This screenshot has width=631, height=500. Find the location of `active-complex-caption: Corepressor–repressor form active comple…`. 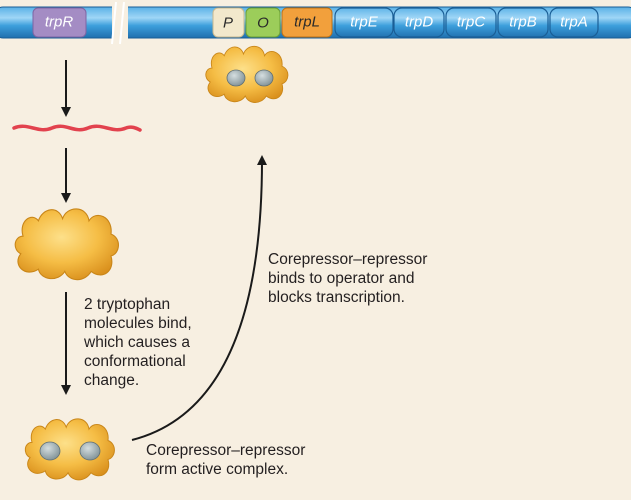

active-complex-caption: Corepressor–repressor form active comple… is located at coordinates (226, 460).